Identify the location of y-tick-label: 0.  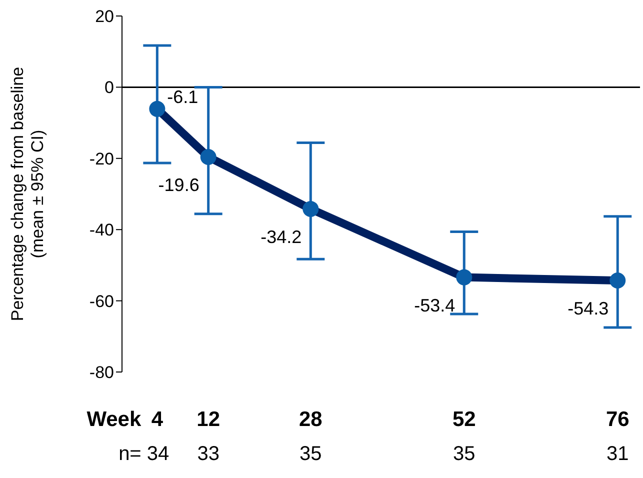
(109, 88).